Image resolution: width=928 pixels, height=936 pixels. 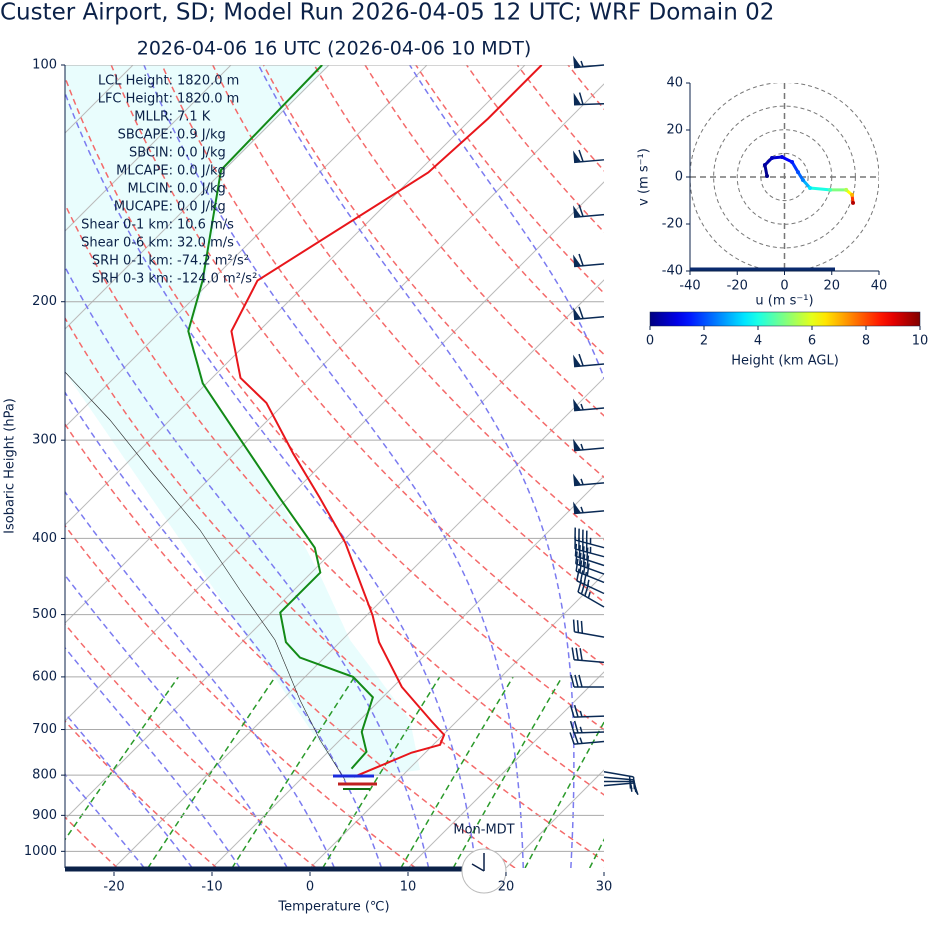 I want to click on index-label: LCL Height:, so click(x=135, y=81).